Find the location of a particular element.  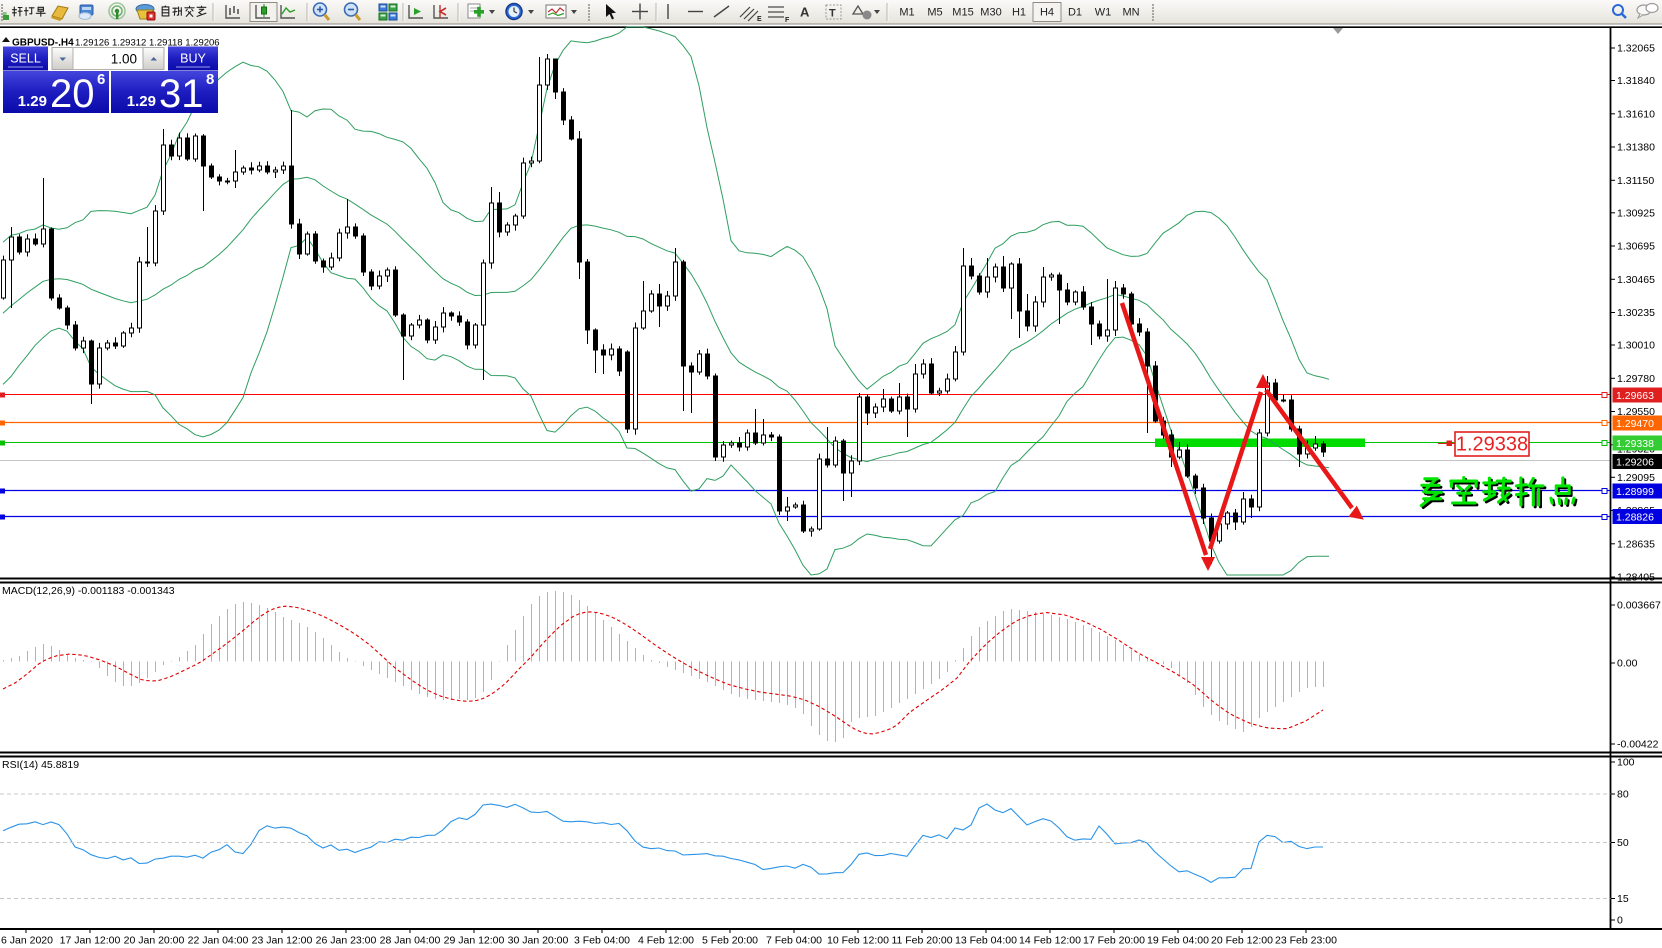

svg-text: F is located at coordinates (787, 20).